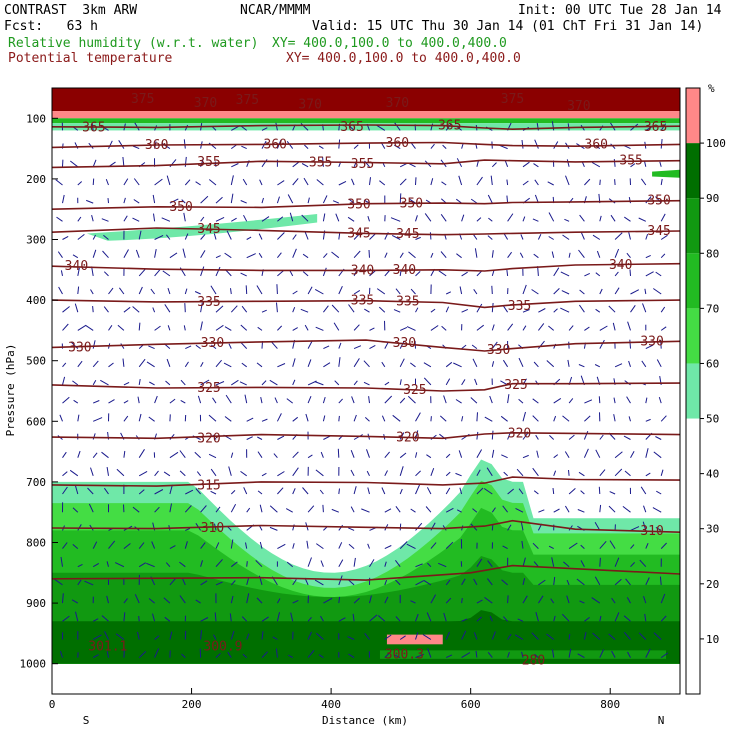  I want to click on contour-label: 370, so click(309, 104).